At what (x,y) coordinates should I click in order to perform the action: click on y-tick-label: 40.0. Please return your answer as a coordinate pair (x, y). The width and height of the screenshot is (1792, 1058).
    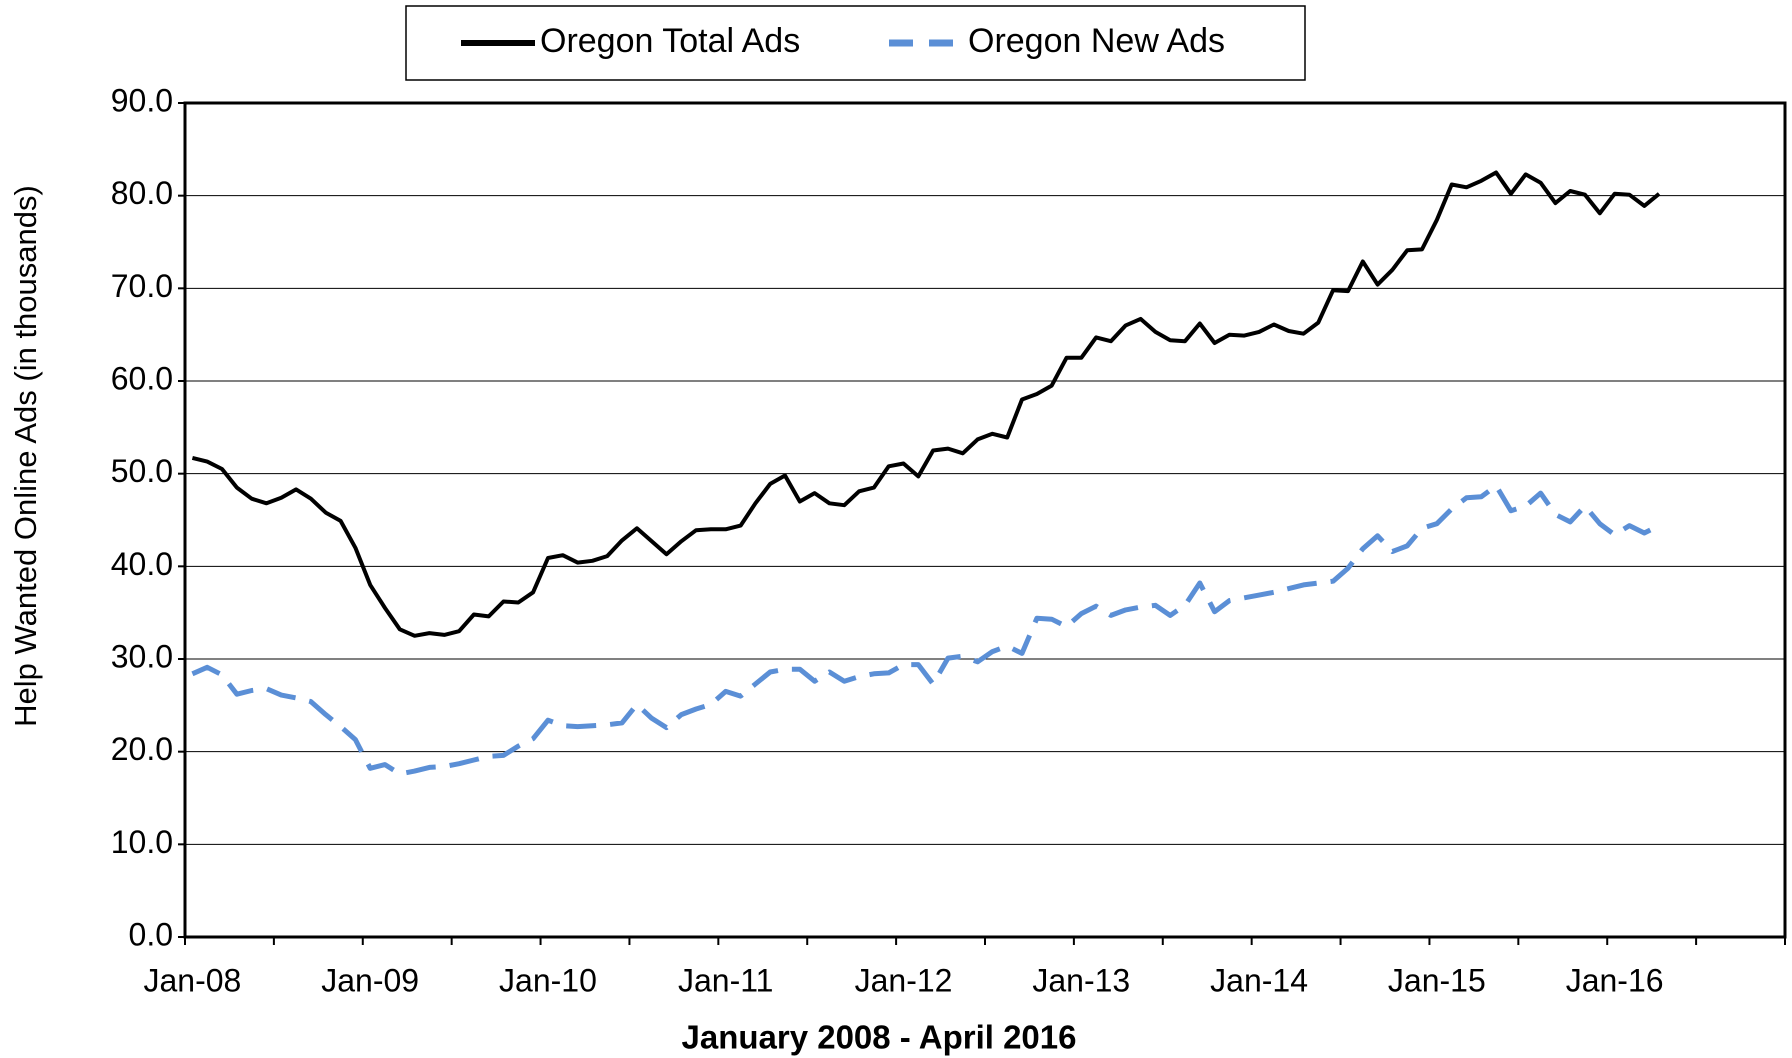
    Looking at the image, I should click on (142, 564).